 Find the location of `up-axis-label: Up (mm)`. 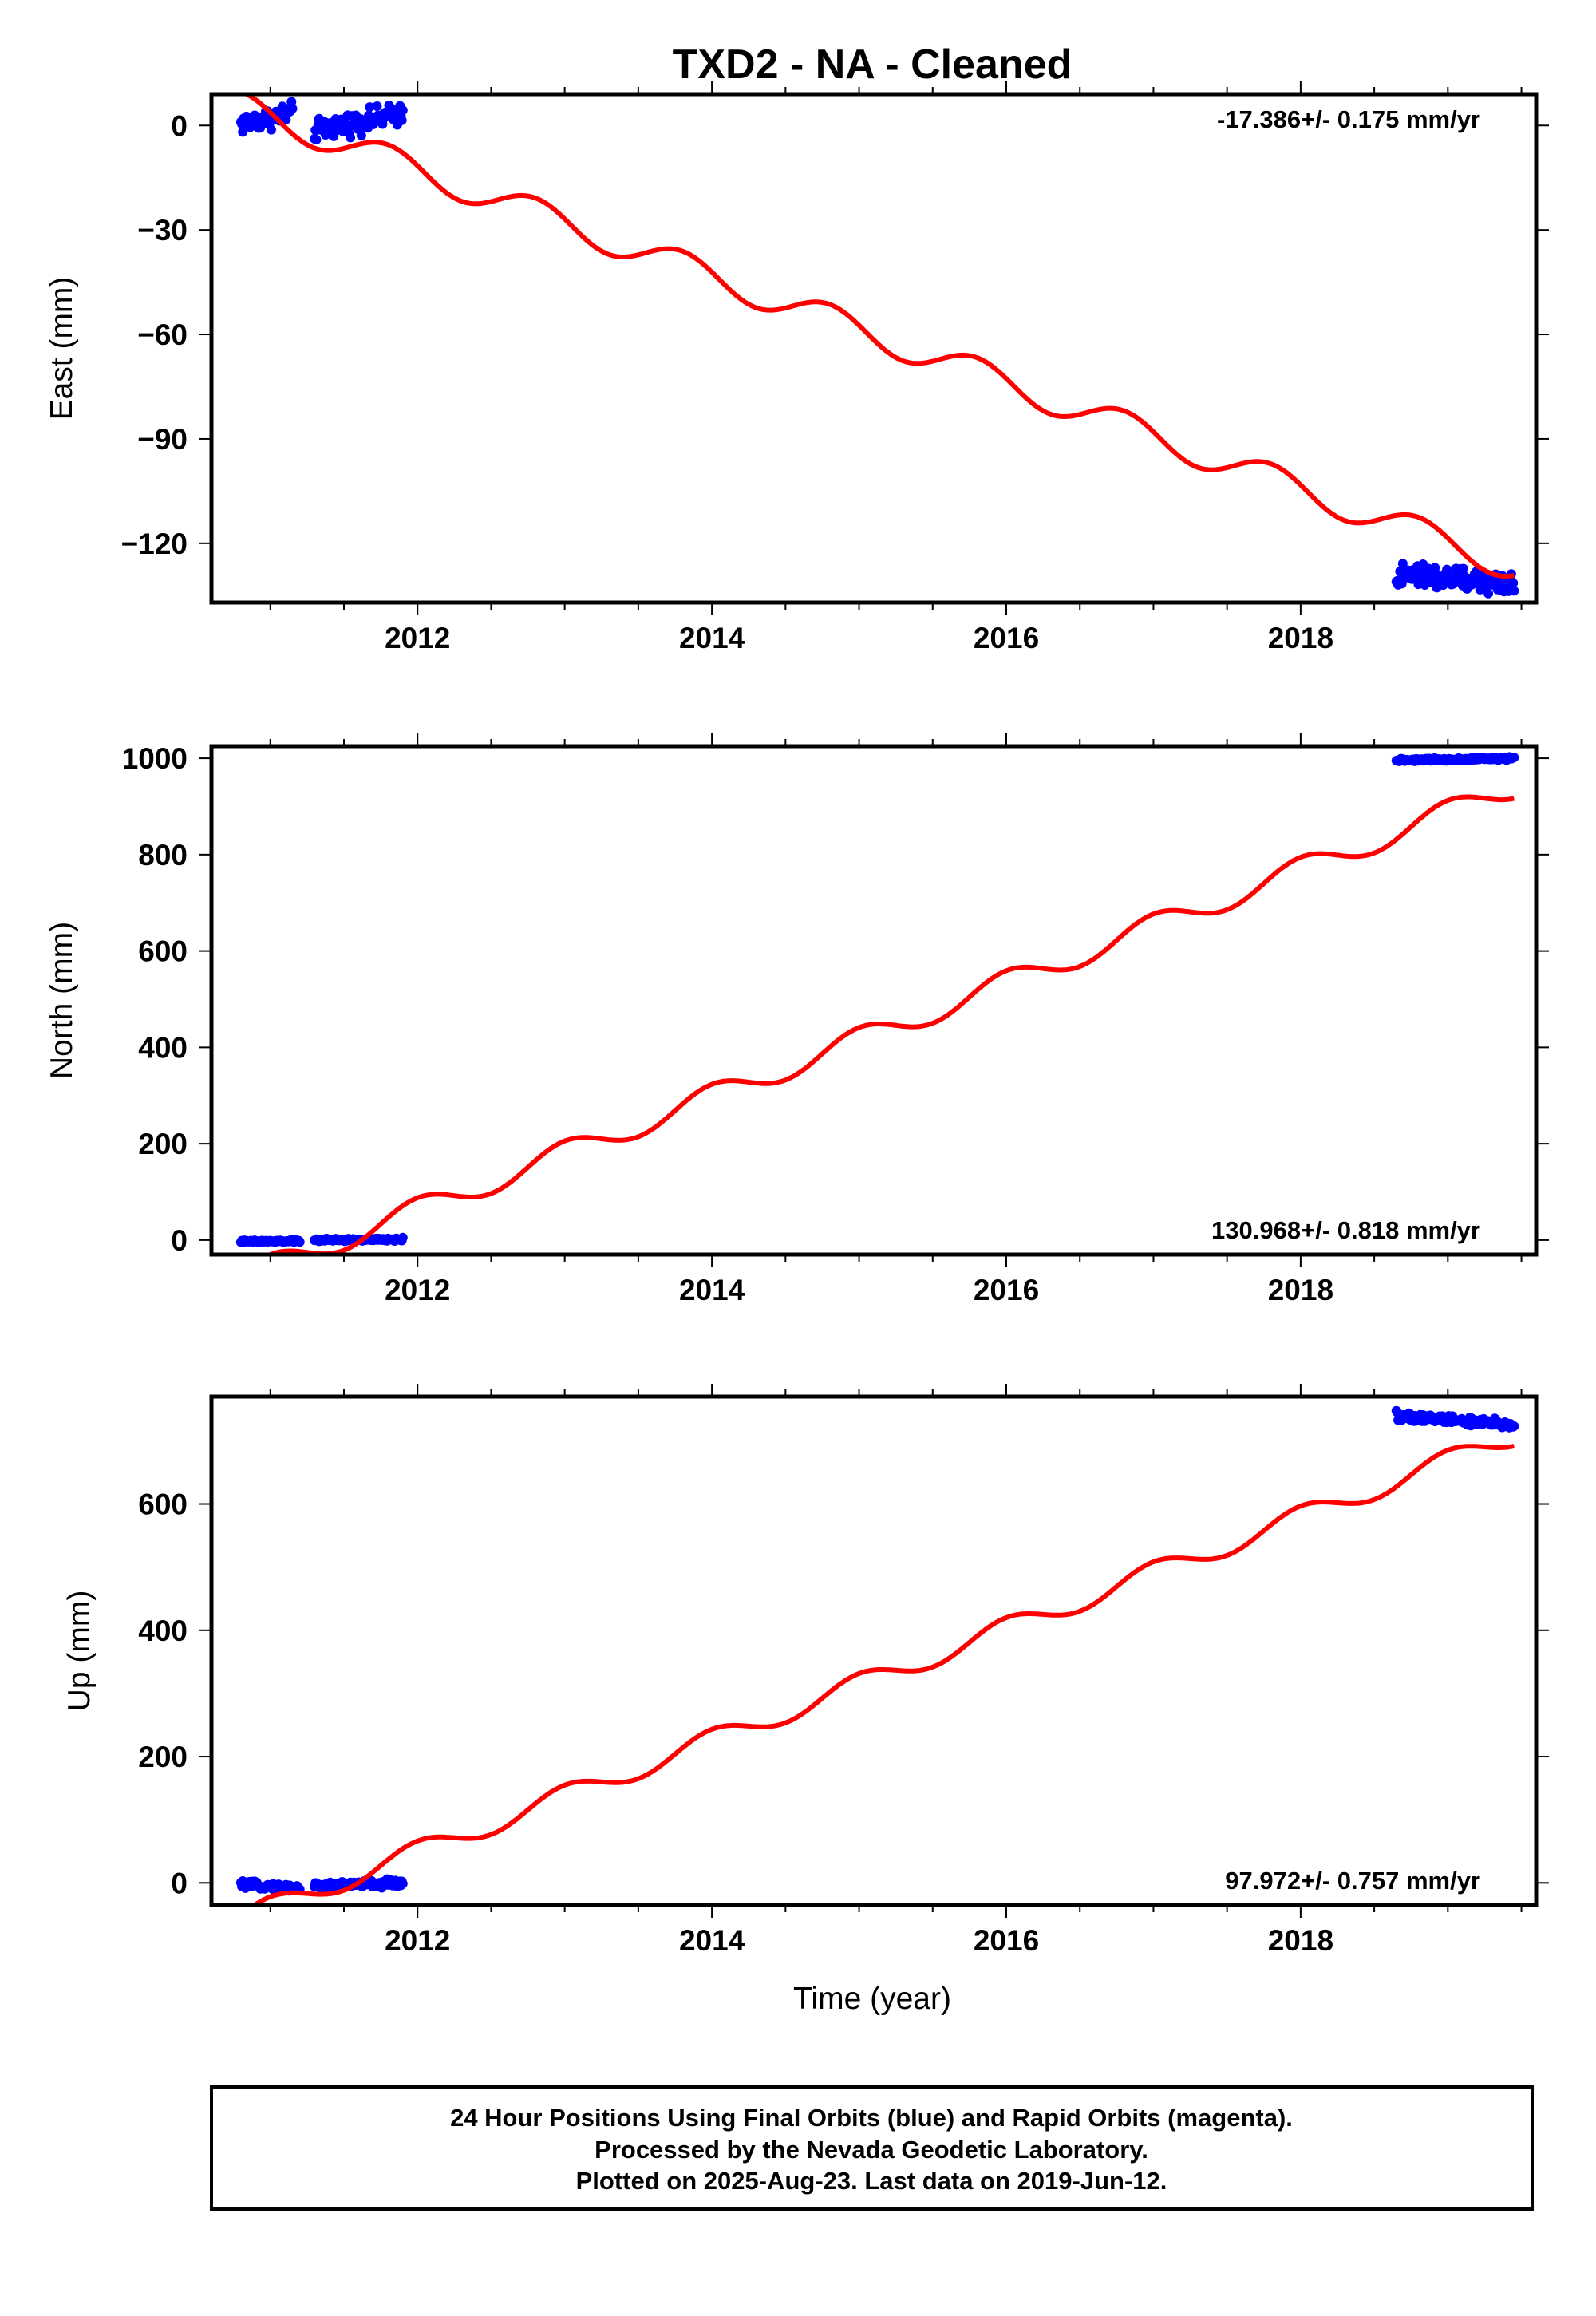

up-axis-label: Up (mm) is located at coordinates (79, 1651).